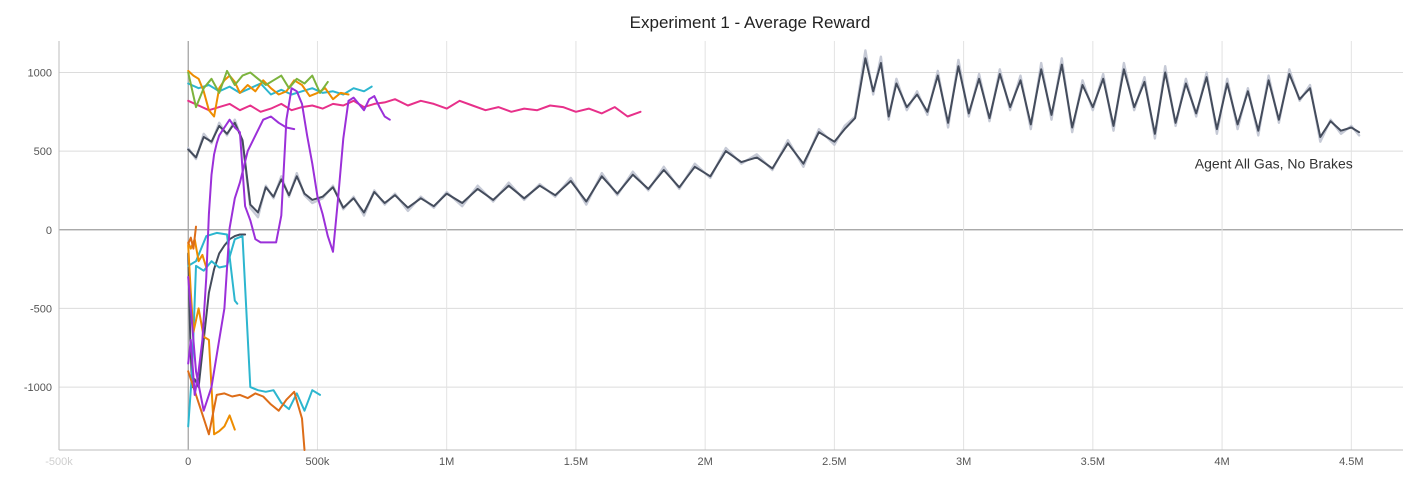 The height and width of the screenshot is (485, 1403). What do you see at coordinates (1221, 462) in the screenshot?
I see `x-tick-label: 4M` at bounding box center [1221, 462].